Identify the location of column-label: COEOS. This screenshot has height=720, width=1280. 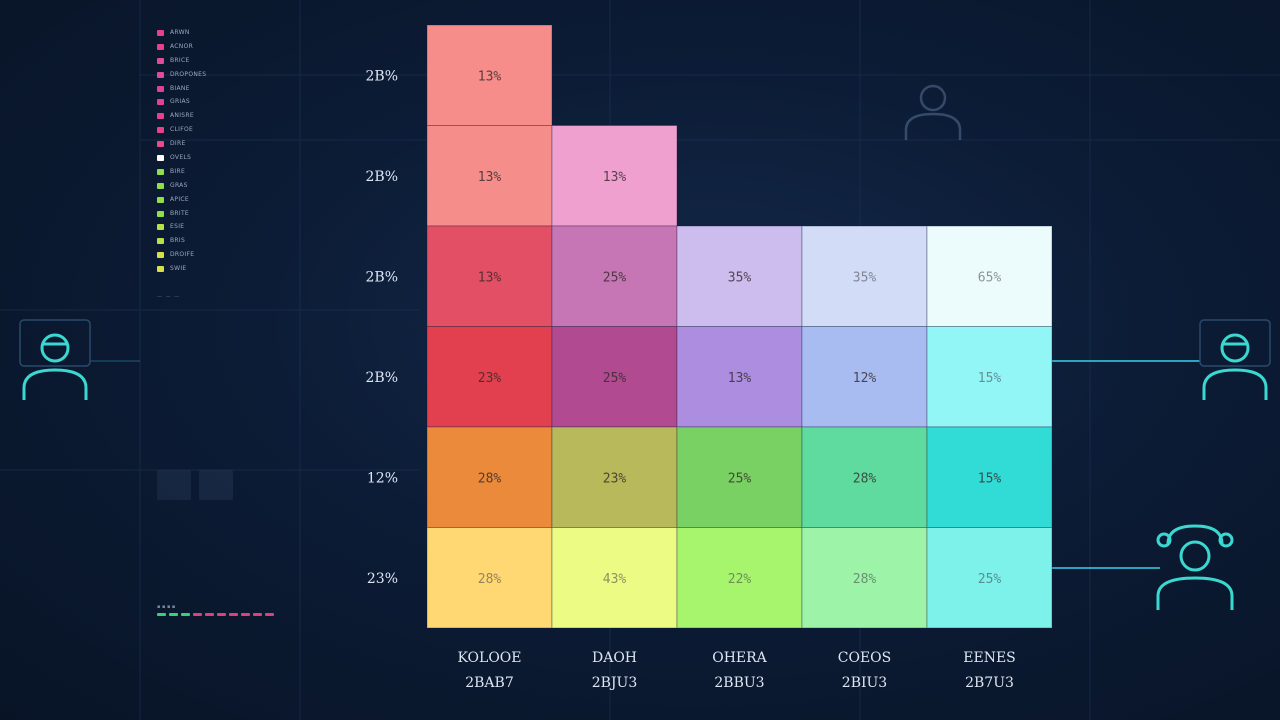
(864, 658).